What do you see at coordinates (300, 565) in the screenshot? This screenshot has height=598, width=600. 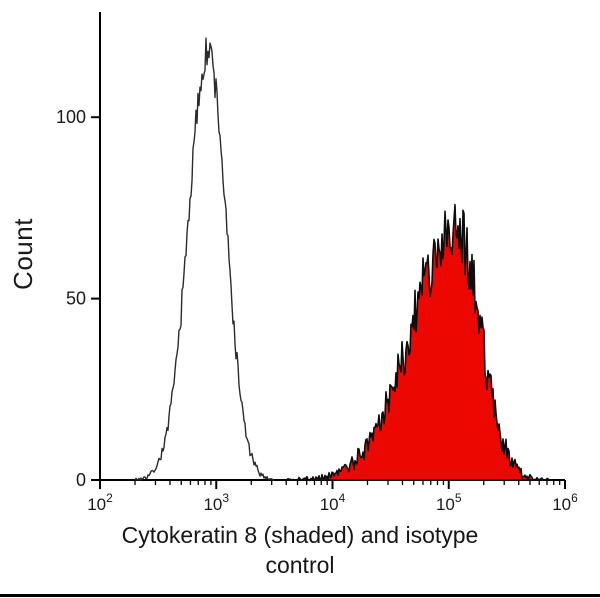 I see `x-axis-caption-line2: control` at bounding box center [300, 565].